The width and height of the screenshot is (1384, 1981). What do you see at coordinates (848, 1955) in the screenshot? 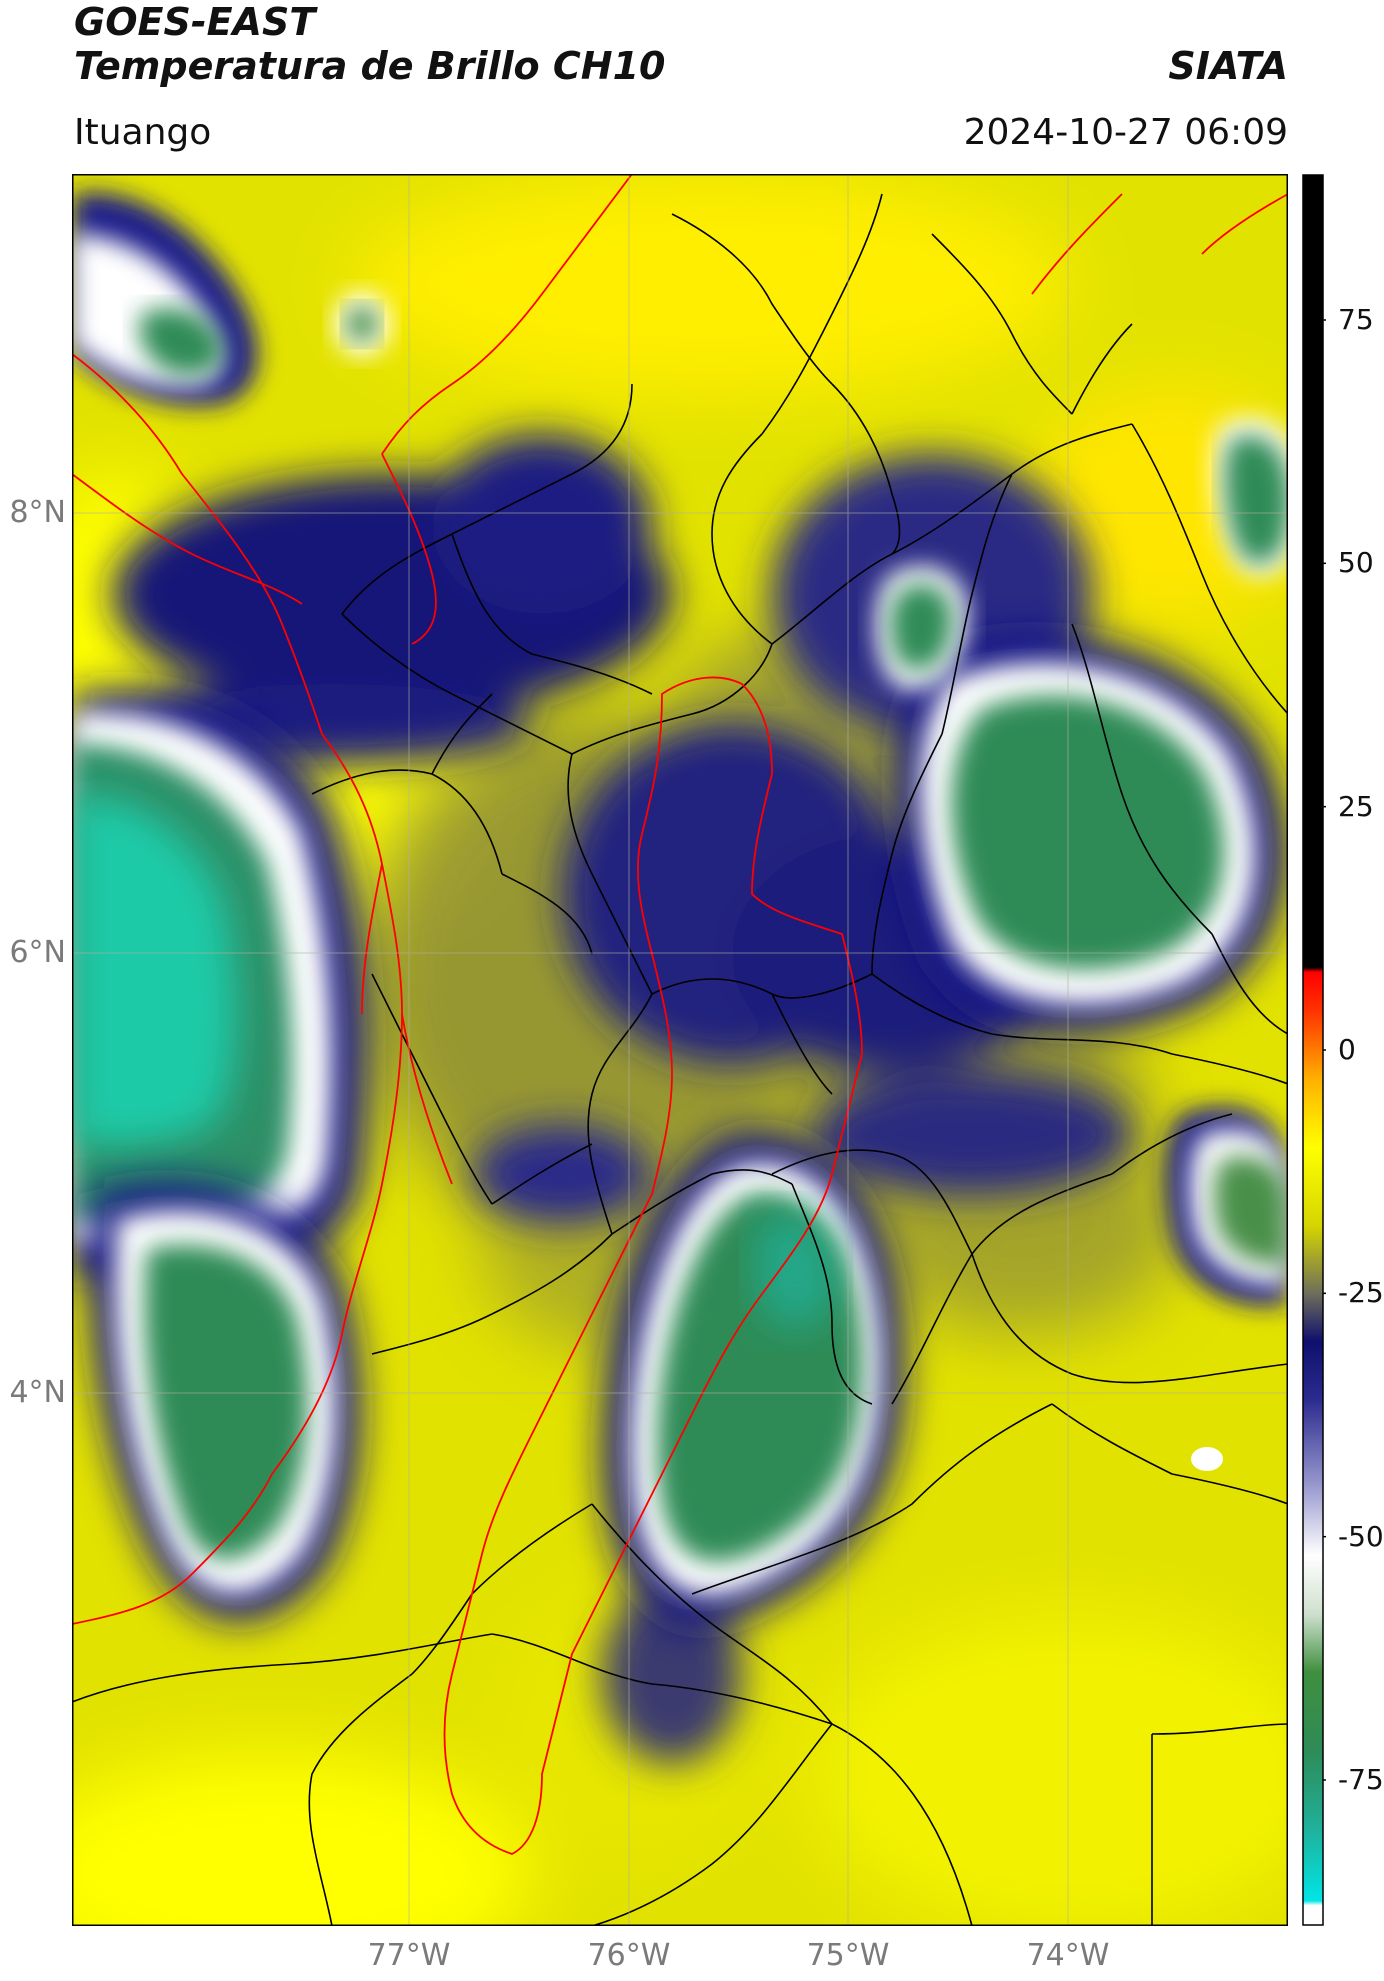
I see `lon-tick-label: 75°W` at bounding box center [848, 1955].